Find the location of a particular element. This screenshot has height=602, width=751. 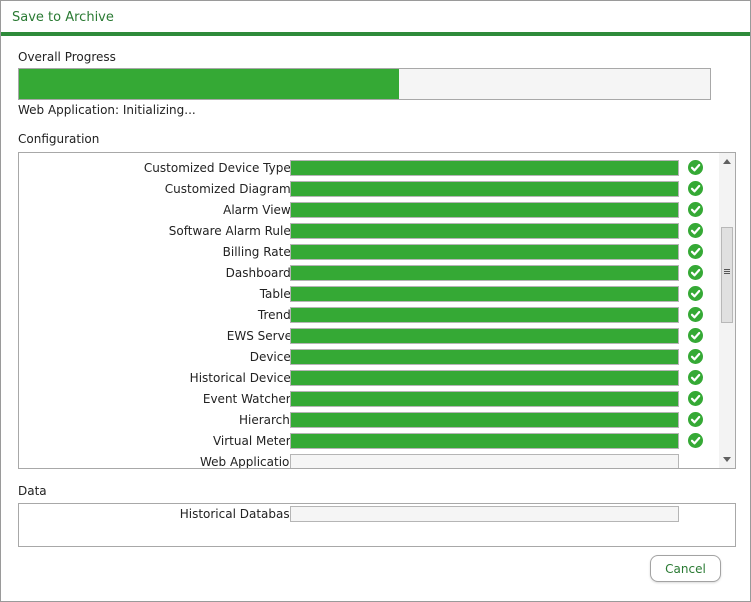

overall-progress-label: Overall Progress is located at coordinates (67, 57).